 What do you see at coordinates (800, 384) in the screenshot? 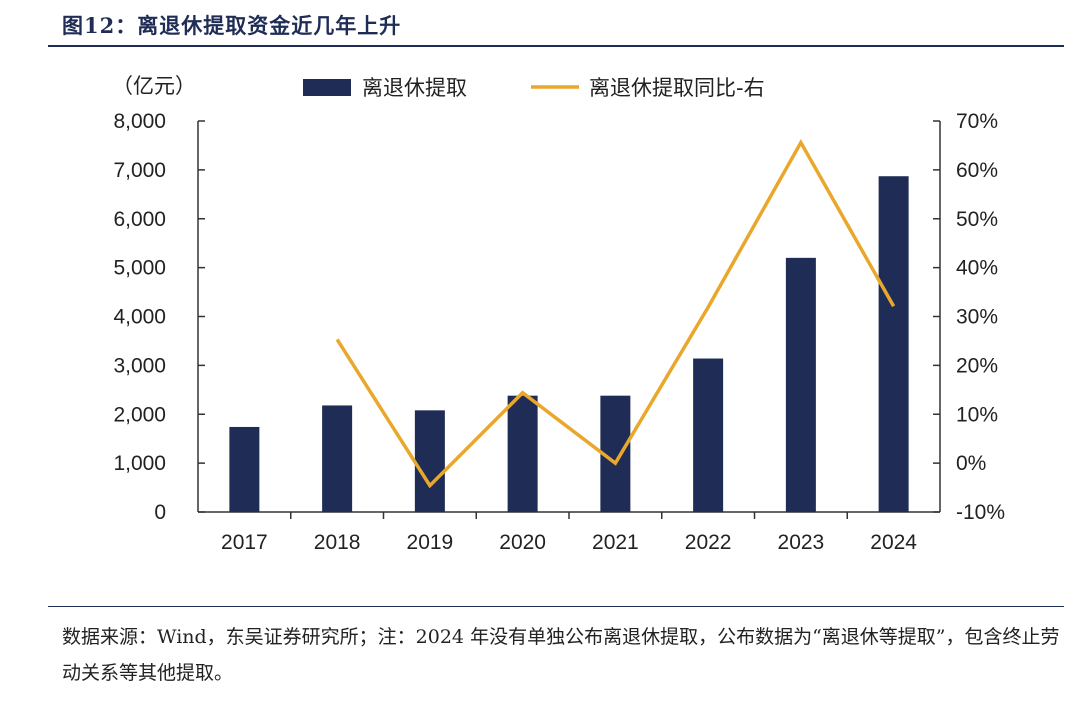
I see `bar-2023` at bounding box center [800, 384].